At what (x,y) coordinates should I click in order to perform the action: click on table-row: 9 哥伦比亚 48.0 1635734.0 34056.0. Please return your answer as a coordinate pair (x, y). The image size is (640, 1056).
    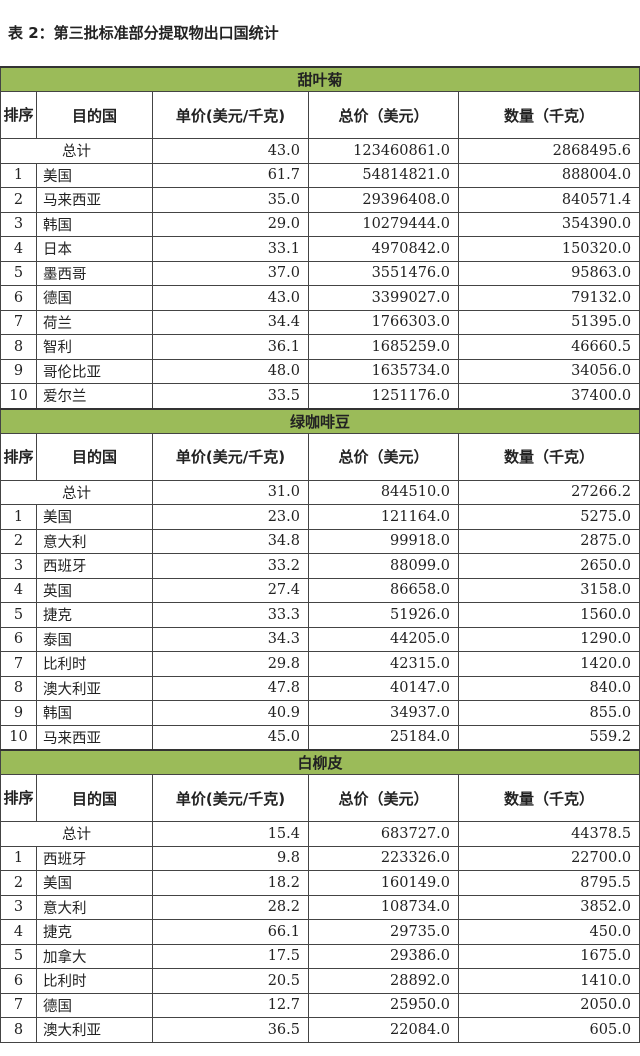
    Looking at the image, I should click on (320, 371).